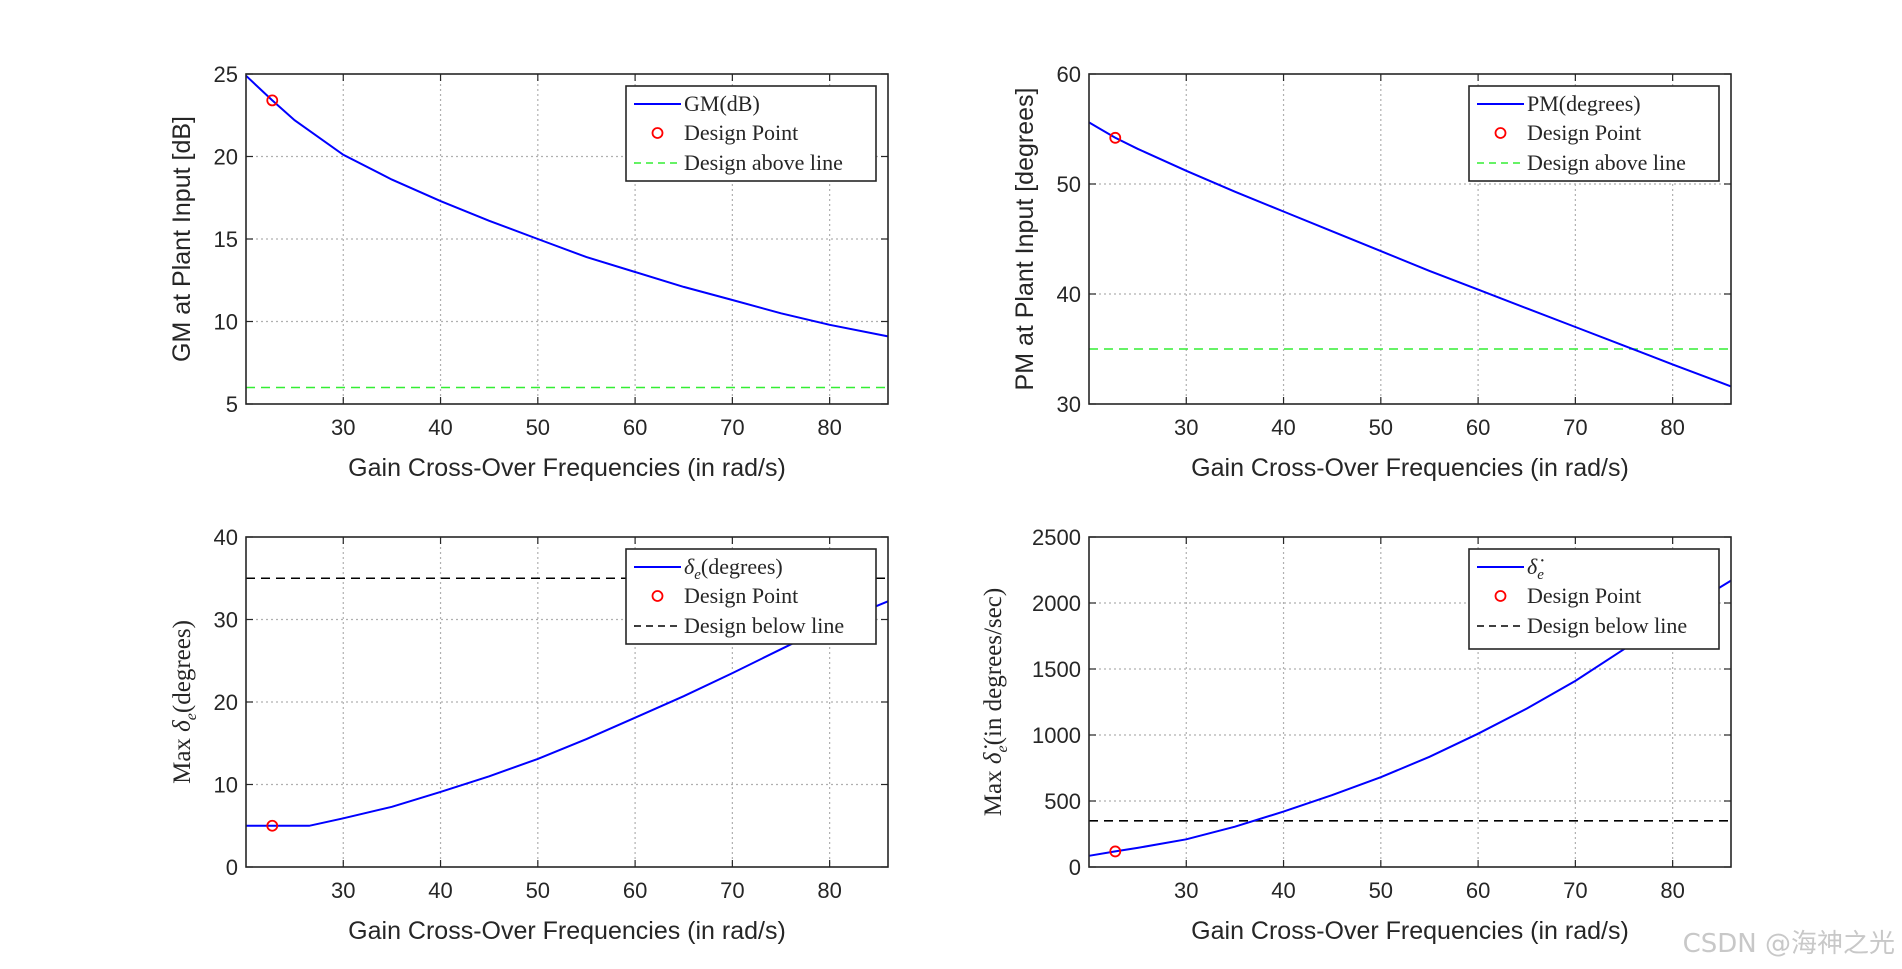  What do you see at coordinates (733, 568) in the screenshot?
I see `legend-series-label: δe(degrees)` at bounding box center [733, 568].